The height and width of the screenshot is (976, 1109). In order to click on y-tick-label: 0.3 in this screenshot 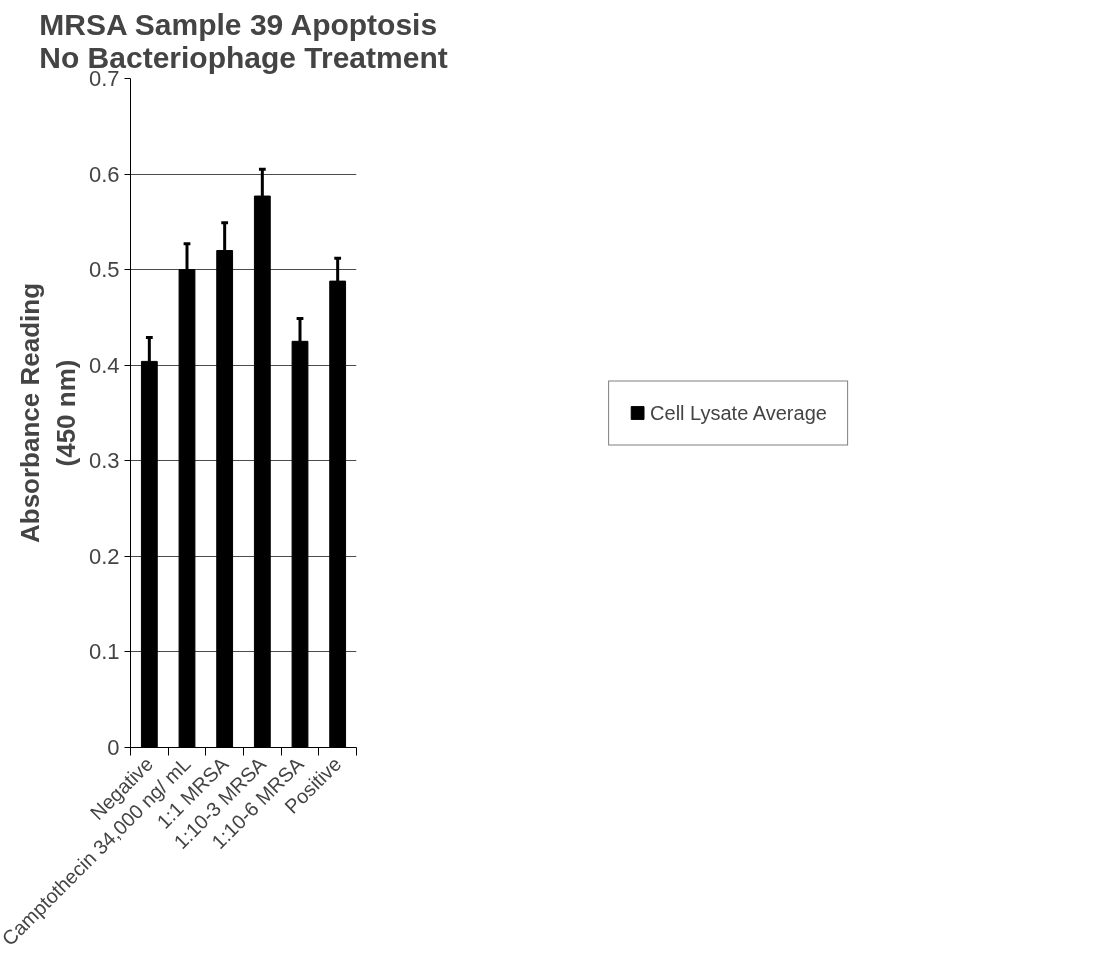, I will do `click(104, 461)`.